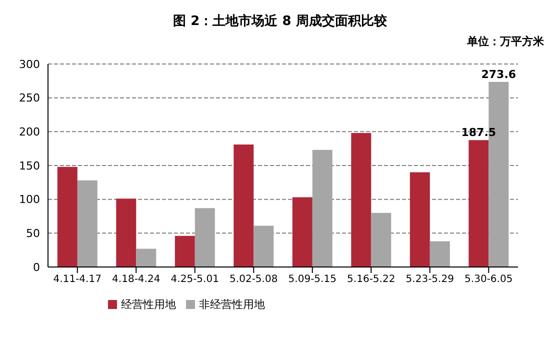 This screenshot has height=338, width=560. Describe the element at coordinates (488, 280) in the screenshot. I see `x-tick-label: 5.30-6.05` at that location.